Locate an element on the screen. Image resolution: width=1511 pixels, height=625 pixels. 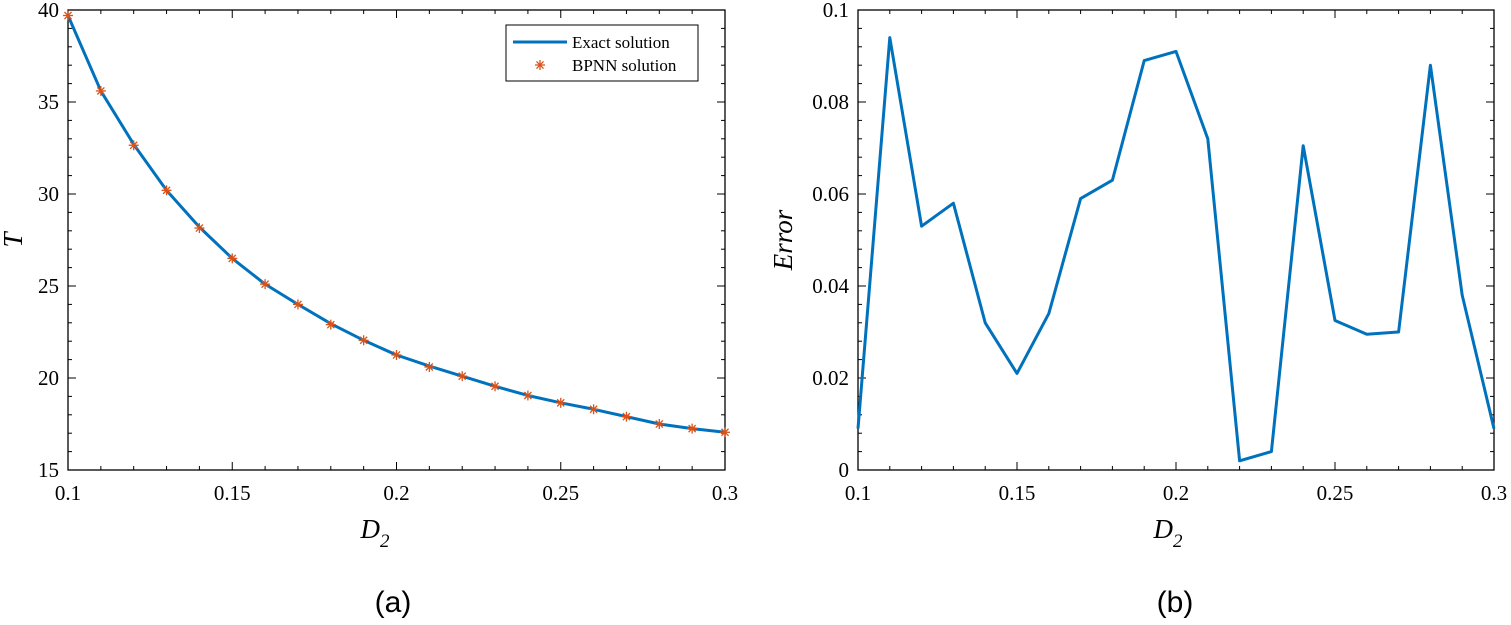
legend: Exact solution BPNN solution is located at coordinates (602, 53).